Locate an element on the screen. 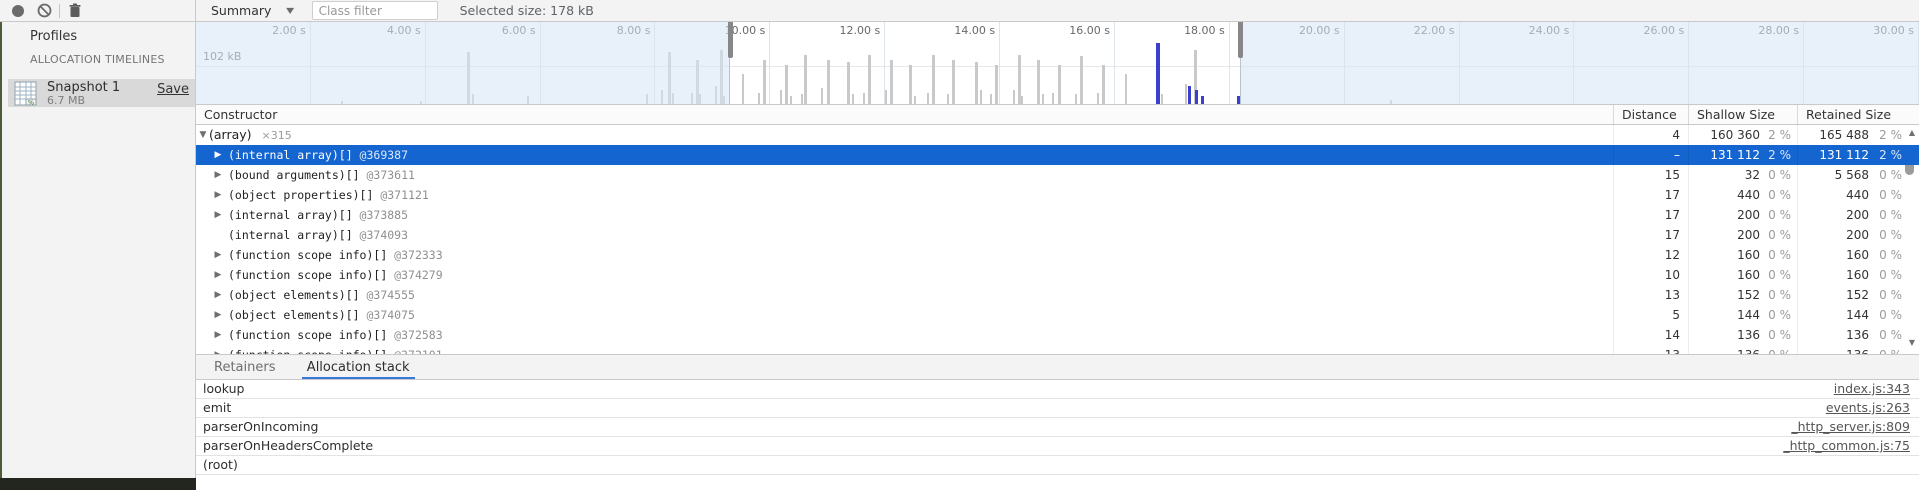 This screenshot has width=1919, height=490. timeline-tick-label: 12.00 s is located at coordinates (860, 30).